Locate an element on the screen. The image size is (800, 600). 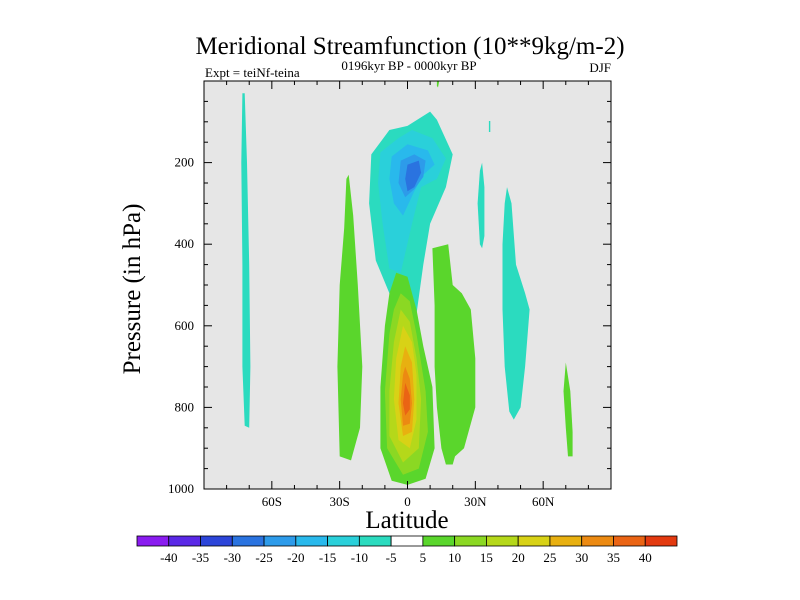
y-axis-label: Pressure (in hPa) is located at coordinates (132, 289).